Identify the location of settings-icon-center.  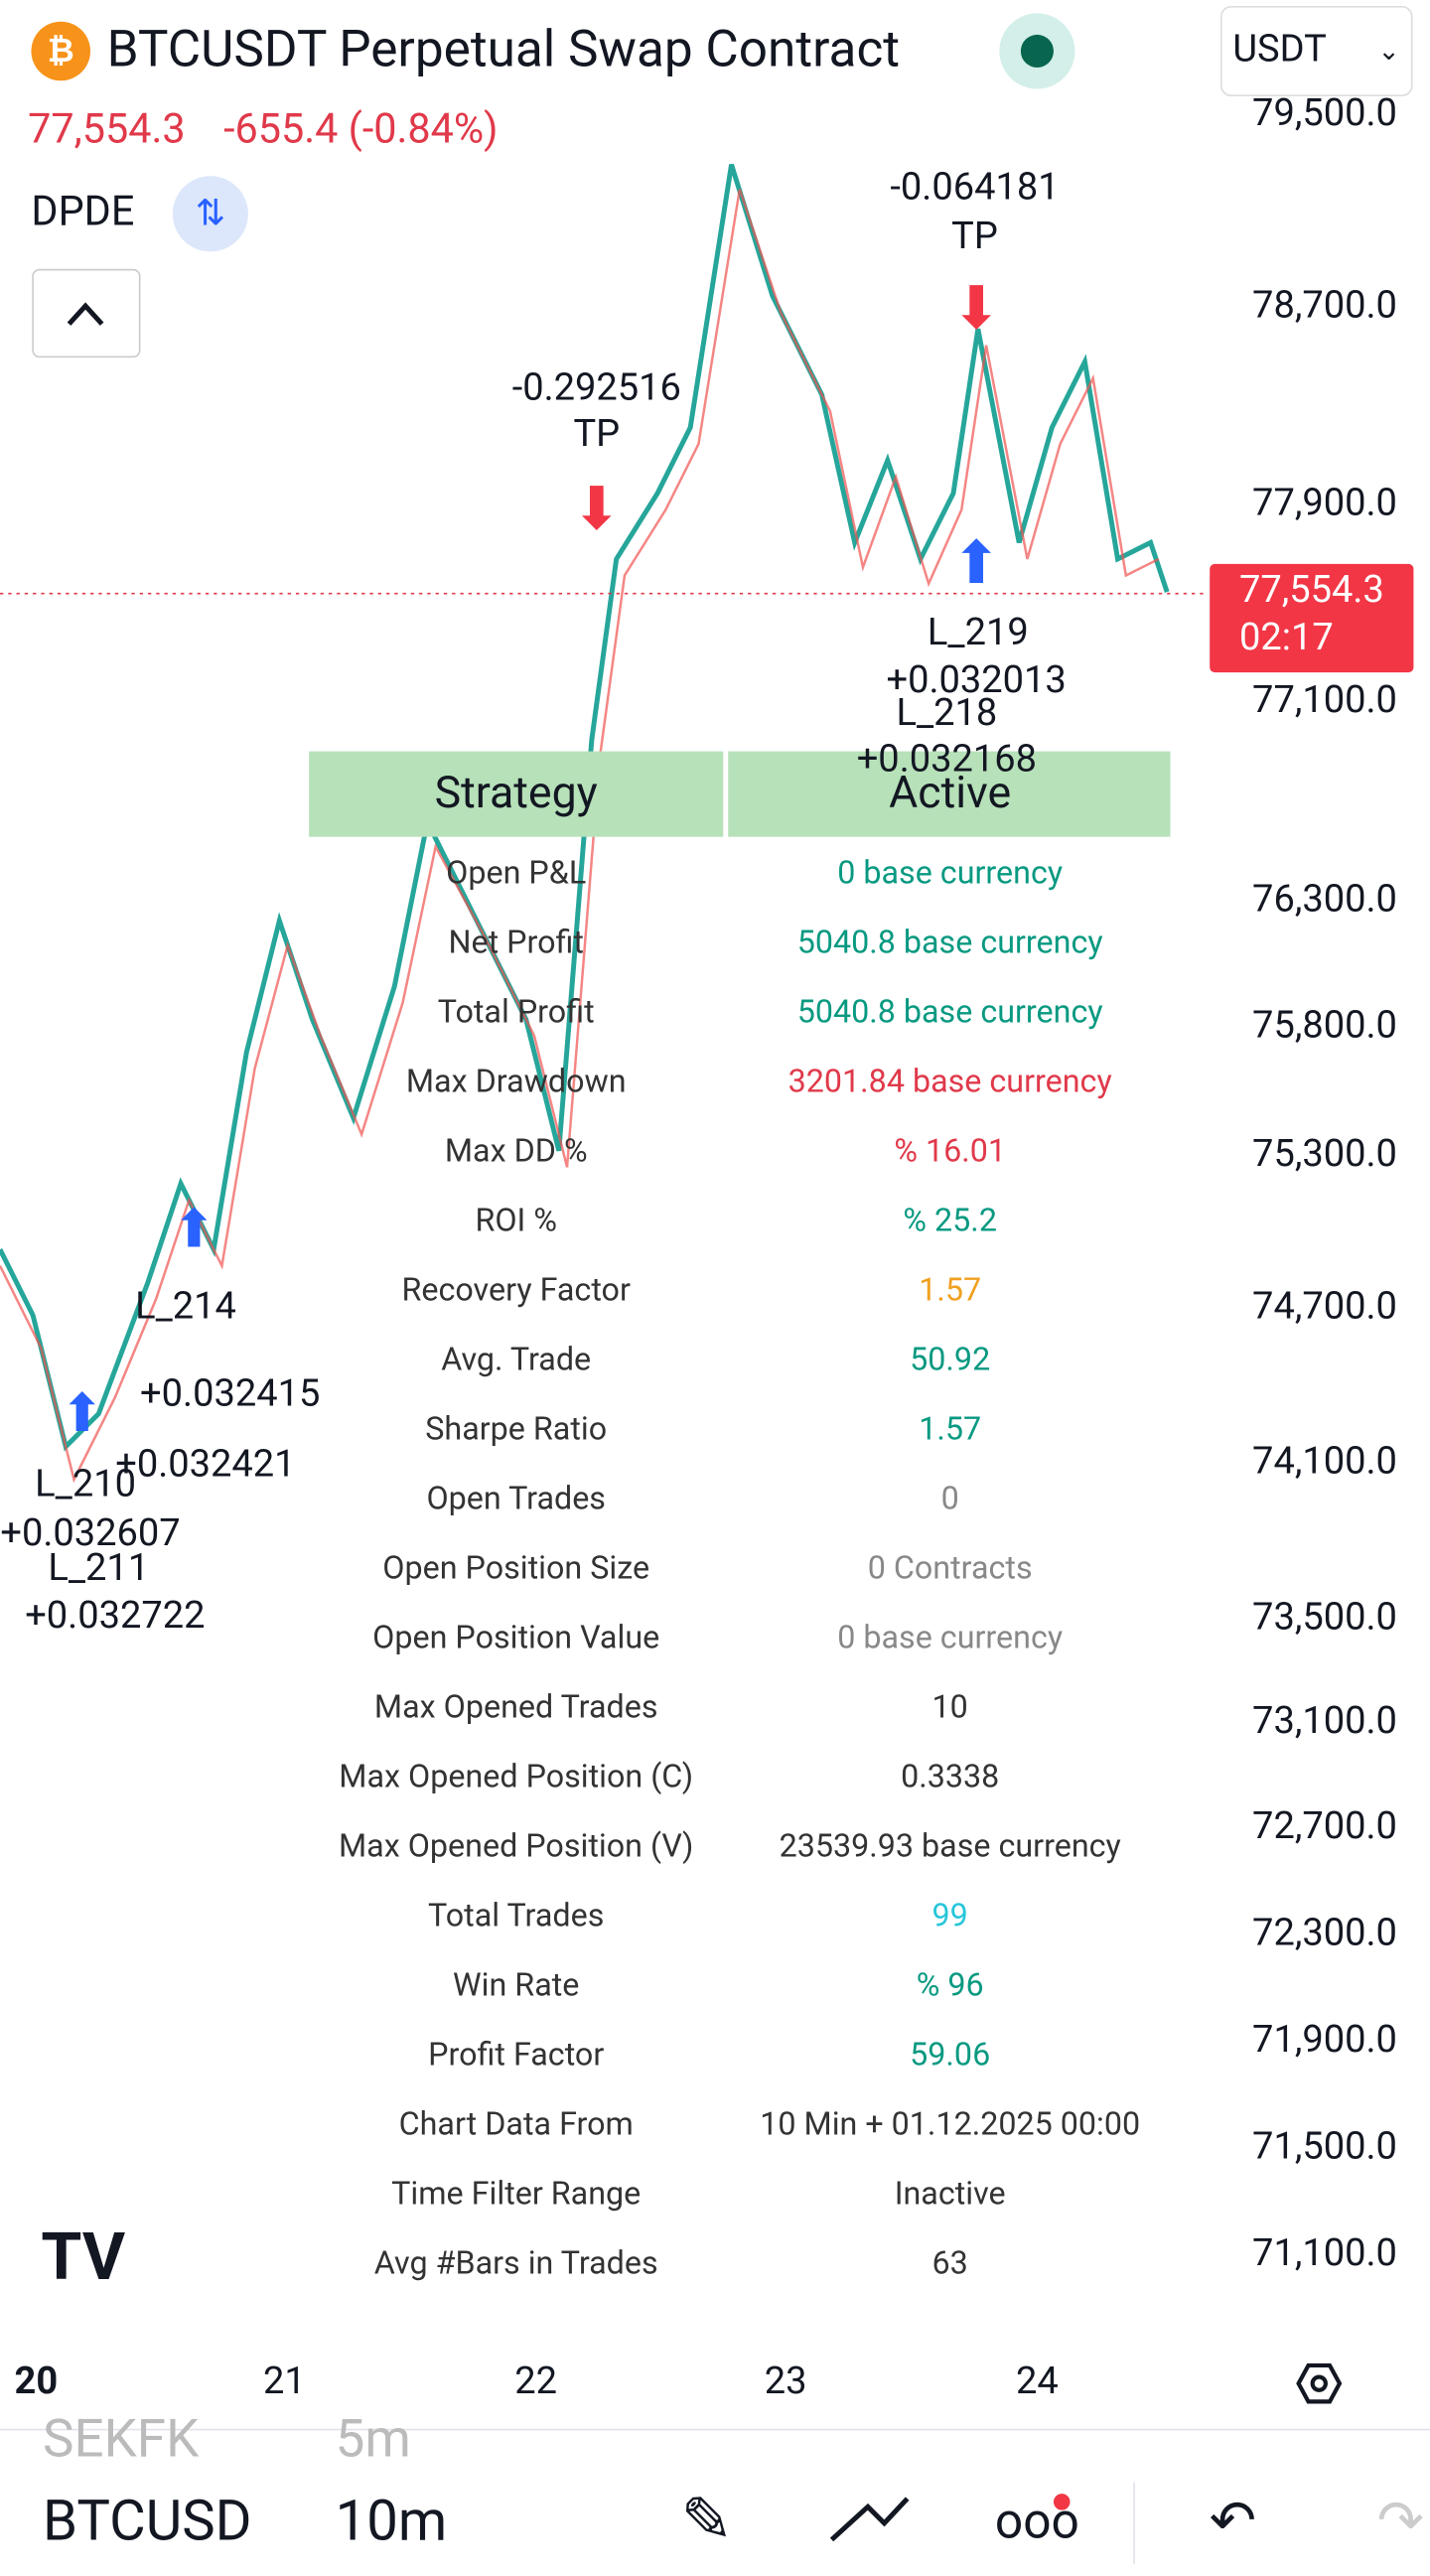
(1319, 2383).